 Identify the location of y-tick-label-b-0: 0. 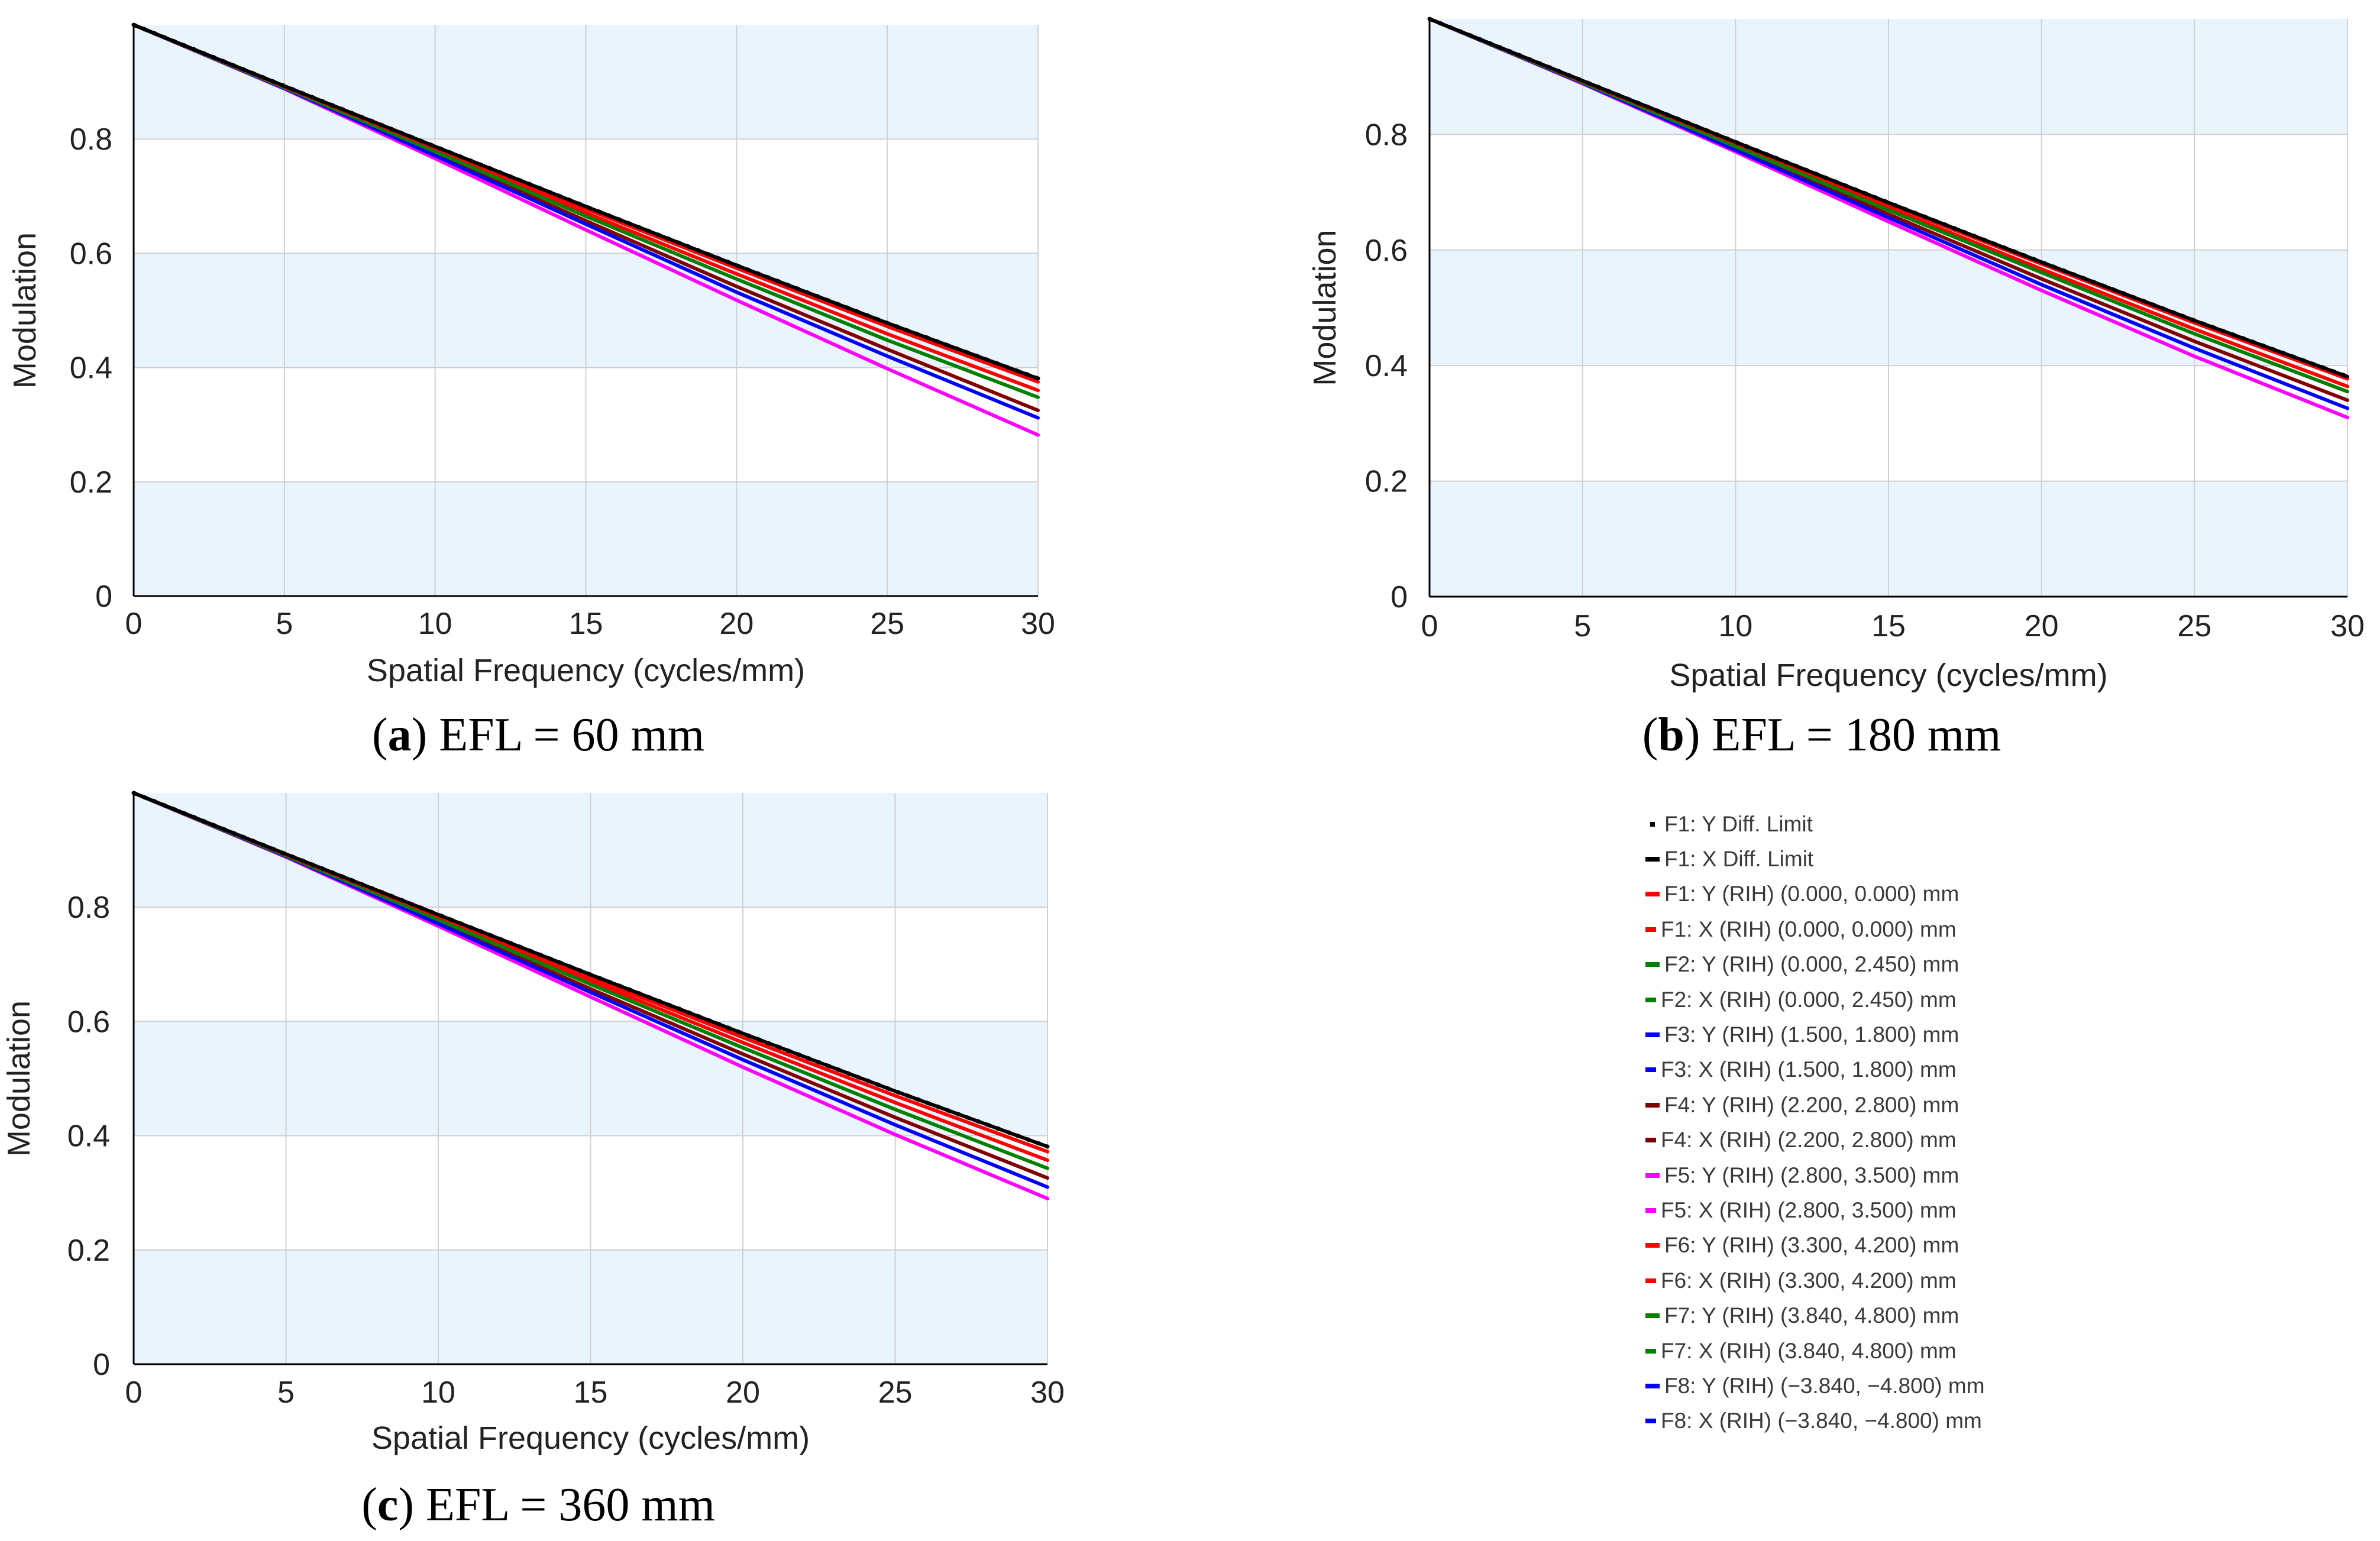
(1399, 597).